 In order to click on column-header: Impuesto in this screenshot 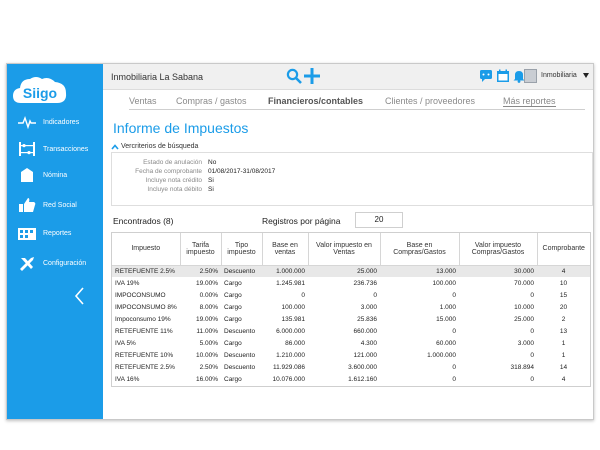, I will do `click(146, 249)`.